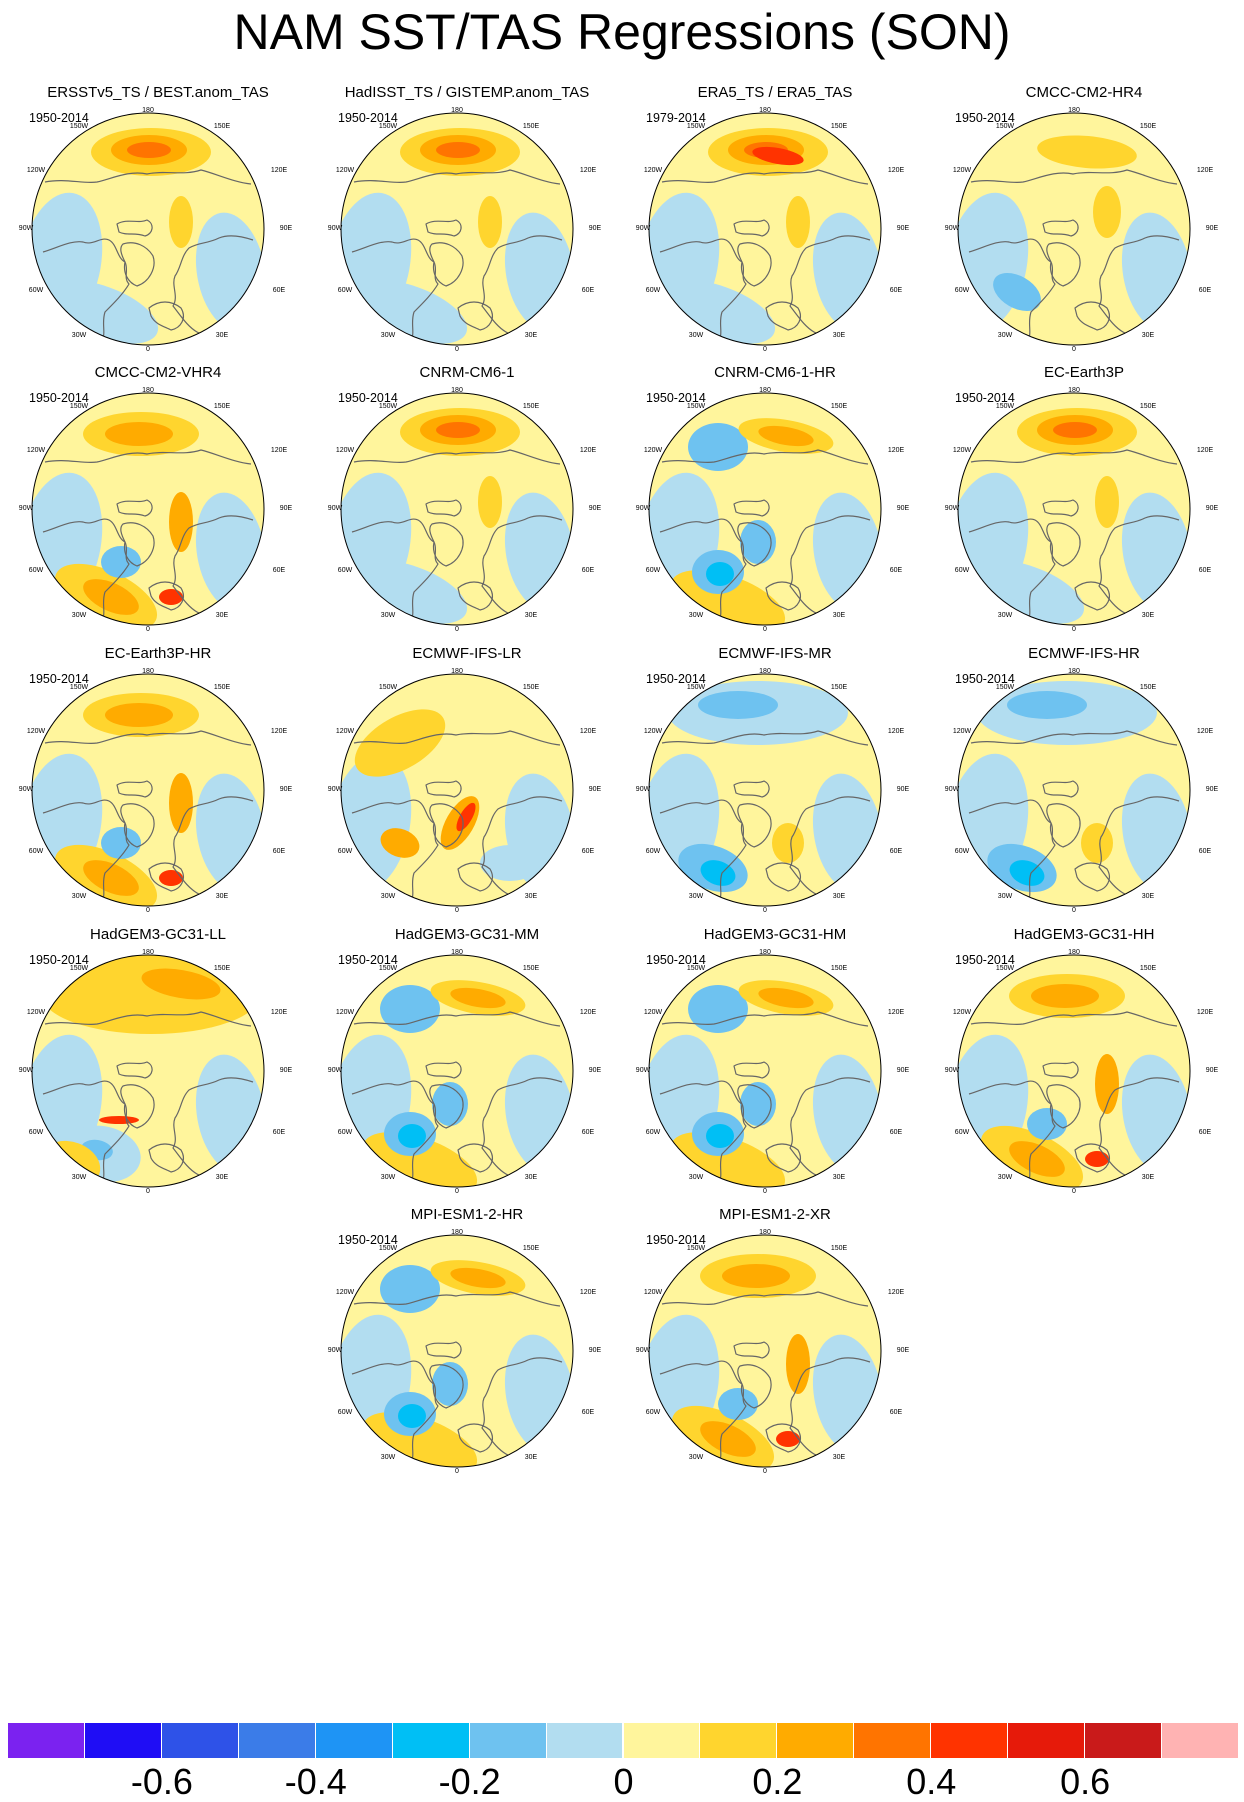 The width and height of the screenshot is (1244, 1802). What do you see at coordinates (777, 1781) in the screenshot?
I see `colorbar-tick-label: 0.2` at bounding box center [777, 1781].